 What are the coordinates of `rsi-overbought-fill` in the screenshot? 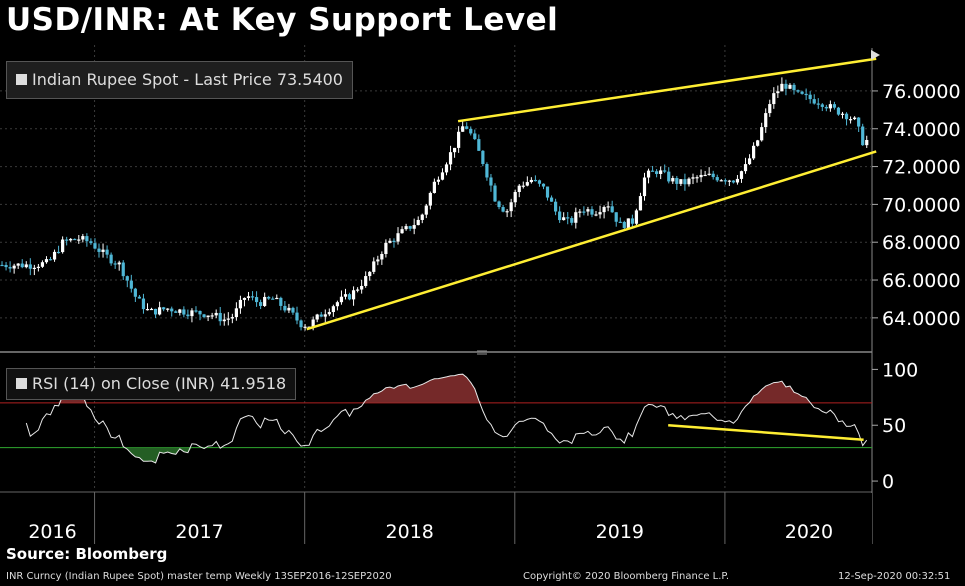 It's located at (446, 388).